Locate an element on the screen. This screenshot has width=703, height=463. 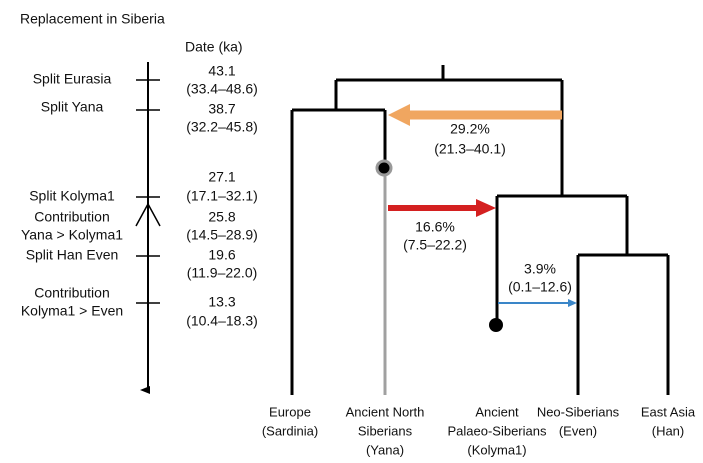
timeline-ticks is located at coordinates (148, 191).